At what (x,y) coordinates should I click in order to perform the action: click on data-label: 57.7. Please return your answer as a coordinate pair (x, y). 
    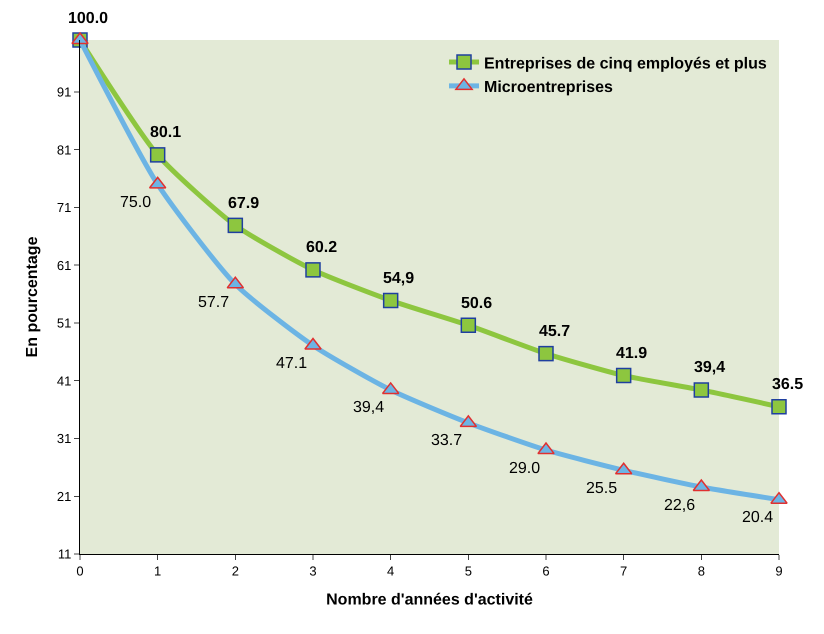
    Looking at the image, I should click on (214, 302).